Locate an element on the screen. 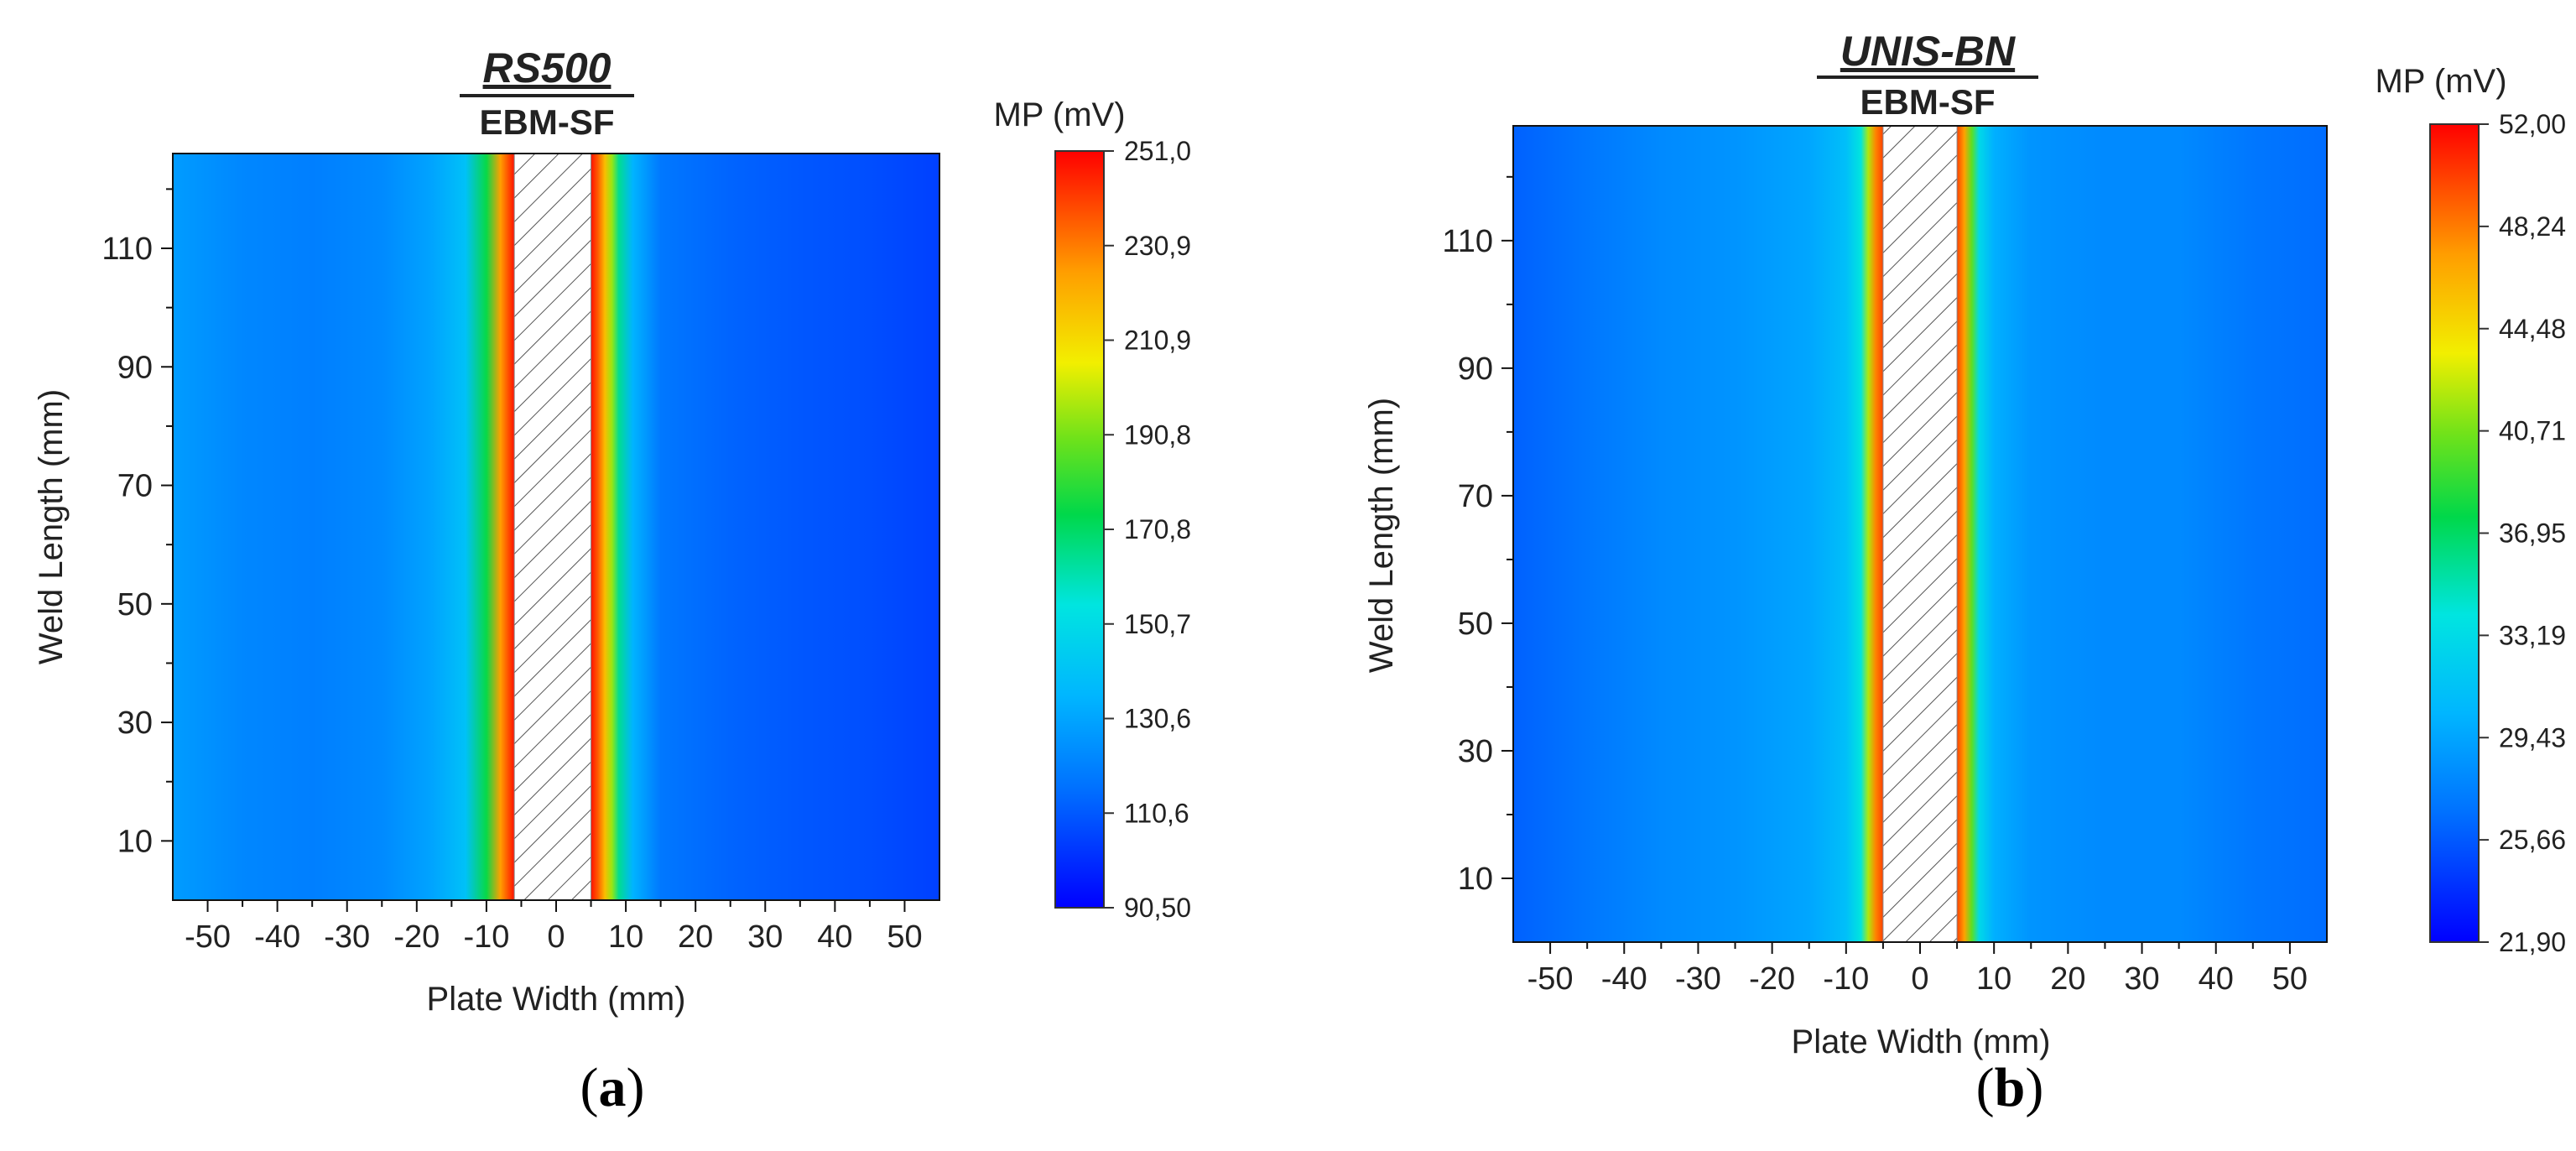 This screenshot has width=2576, height=1151. x-axis-b: -50 -40 -30 -20 -10 0 10 20 30 40 50 is located at coordinates (1917, 970).